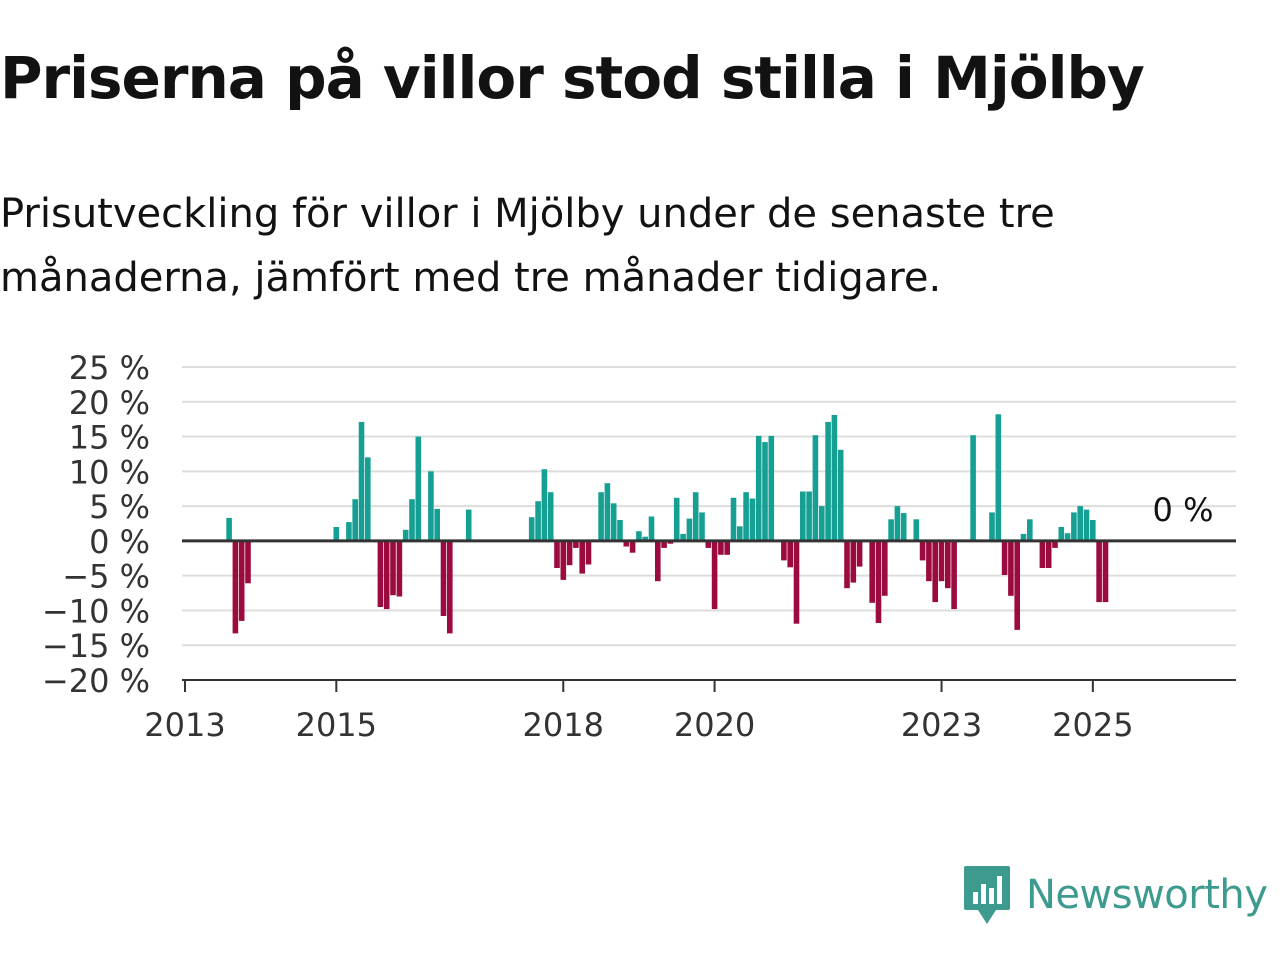  Describe the element at coordinates (941, 725) in the screenshot. I see `x-tick-label: 2023` at that location.